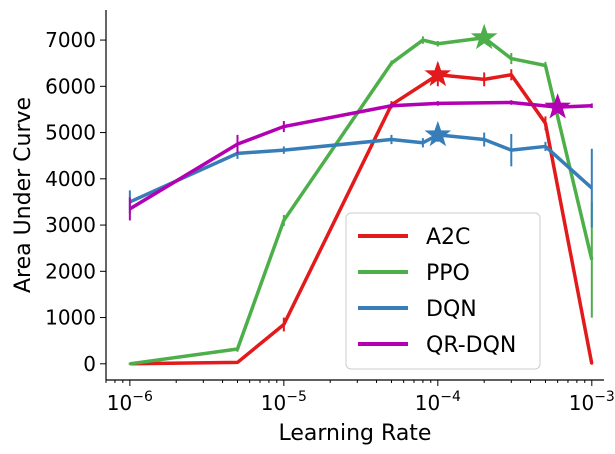  What do you see at coordinates (557, 106) in the screenshot?
I see `best-marker-qr-dqn` at bounding box center [557, 106].